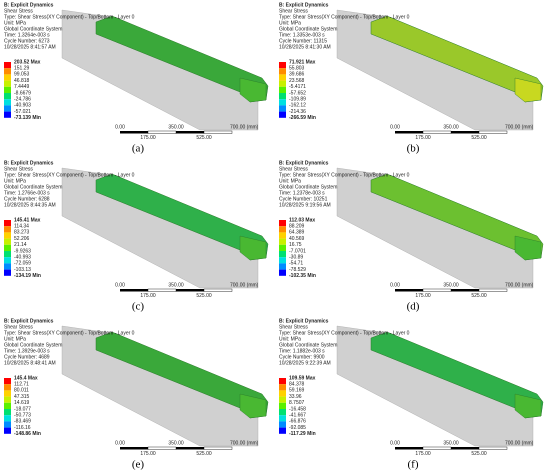  What do you see at coordinates (27, 118) in the screenshot?
I see `legend-label: -73.139 Min` at bounding box center [27, 118].